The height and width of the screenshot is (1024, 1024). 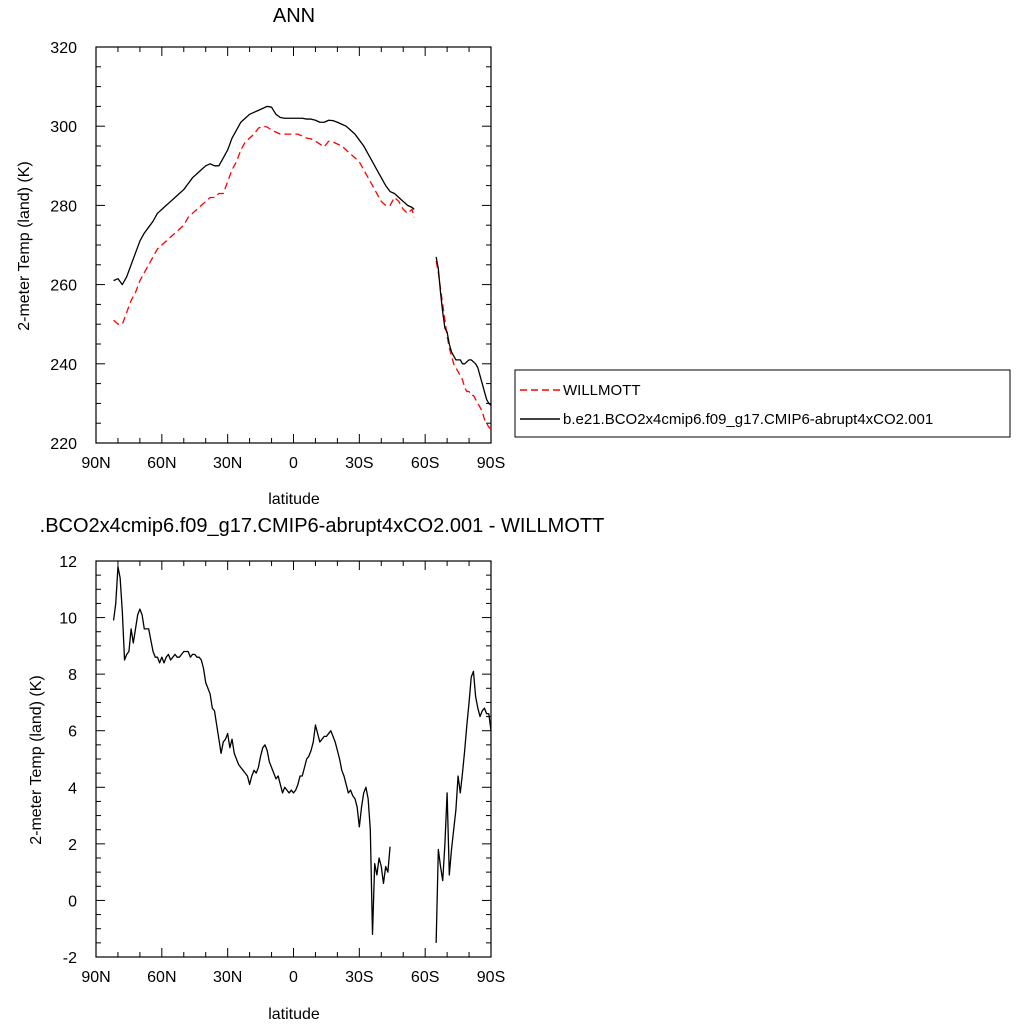 I want to click on bottom-chart-x-tick-label: 90S, so click(x=491, y=977).